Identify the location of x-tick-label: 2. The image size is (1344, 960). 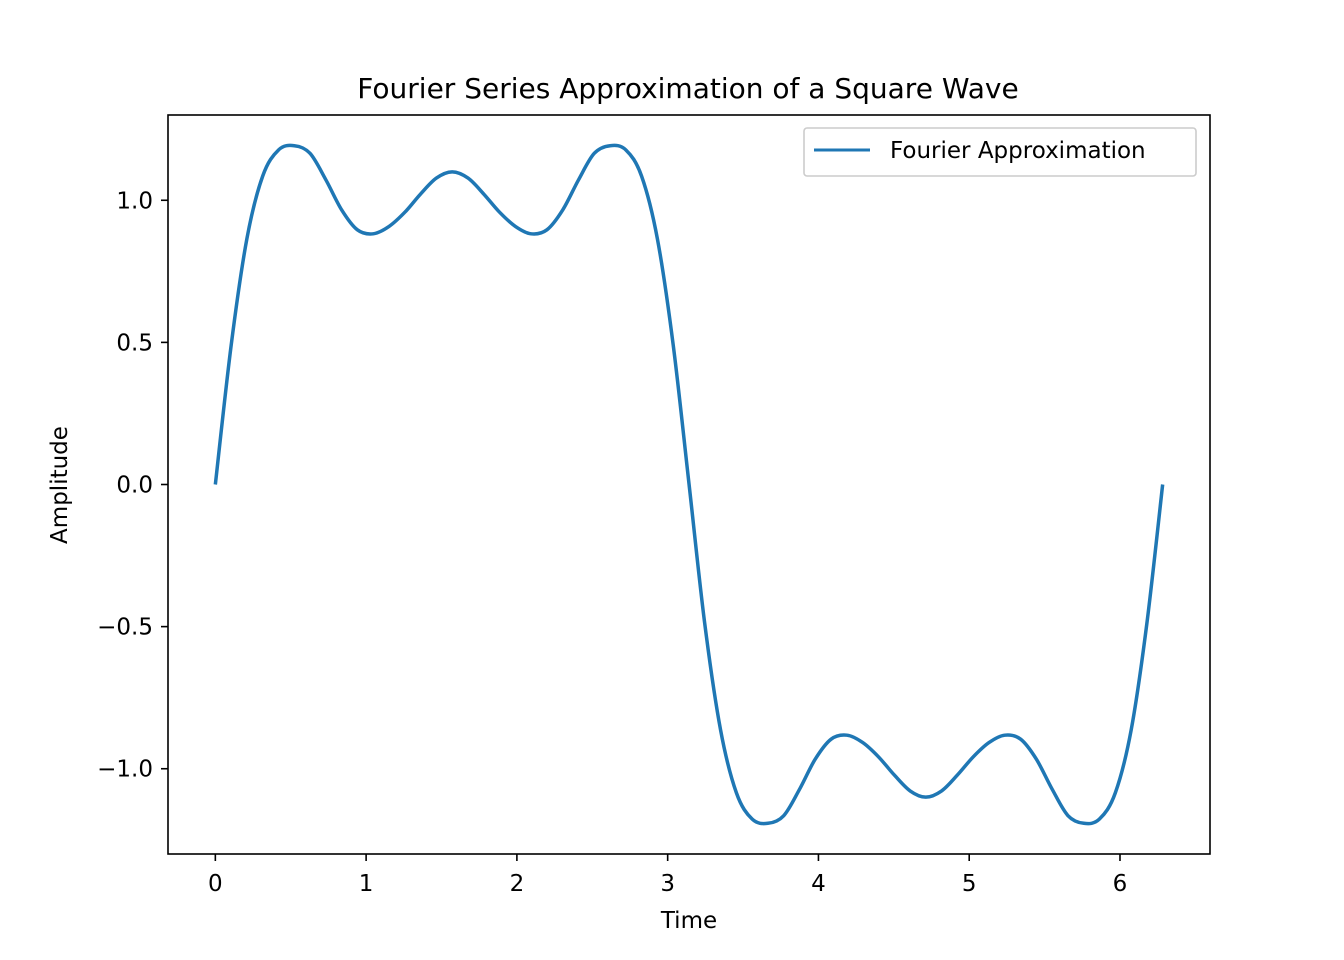
(517, 884).